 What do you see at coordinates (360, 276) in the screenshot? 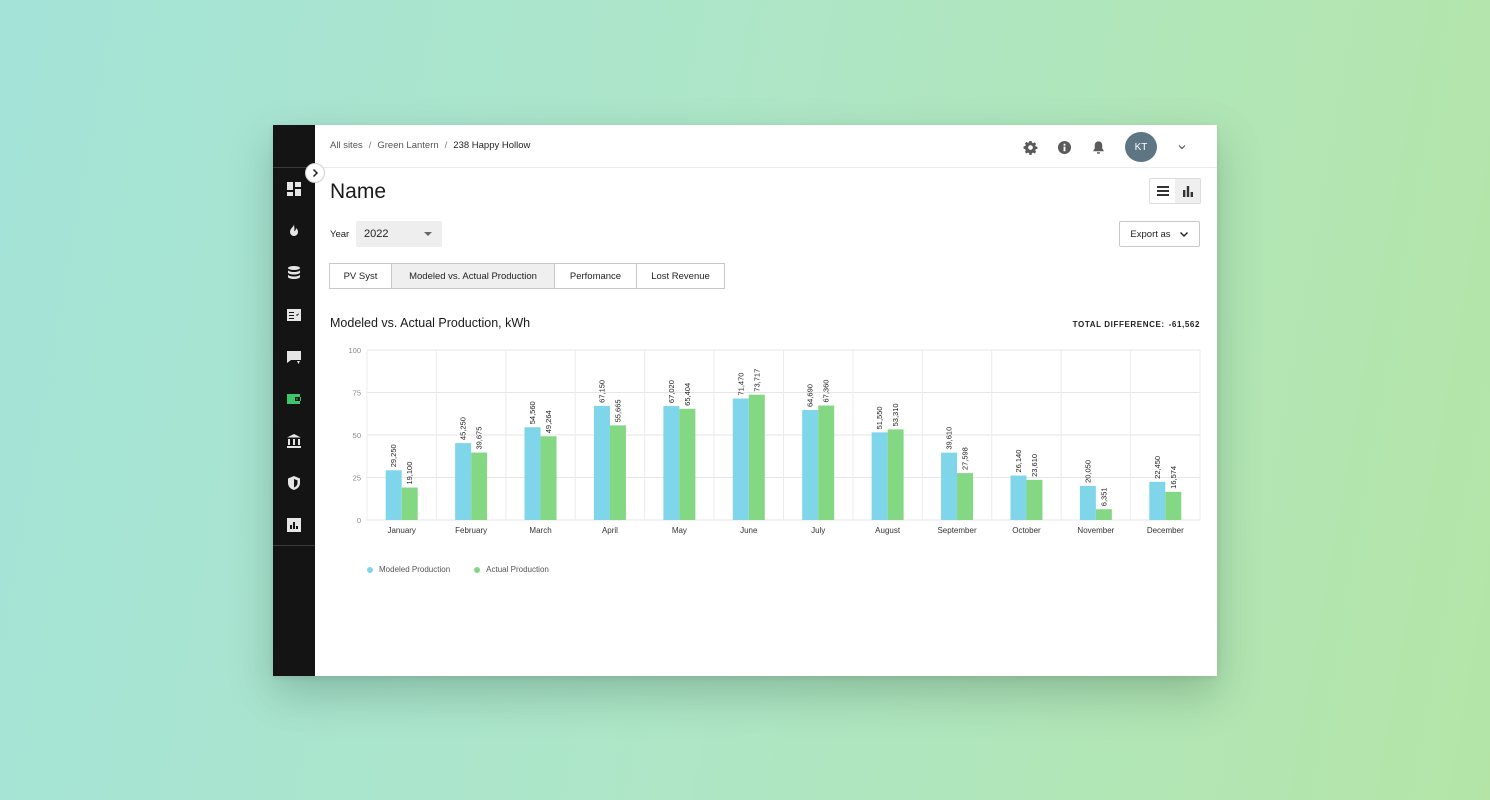
I see `tab-pv-syst: PV Syst` at bounding box center [360, 276].